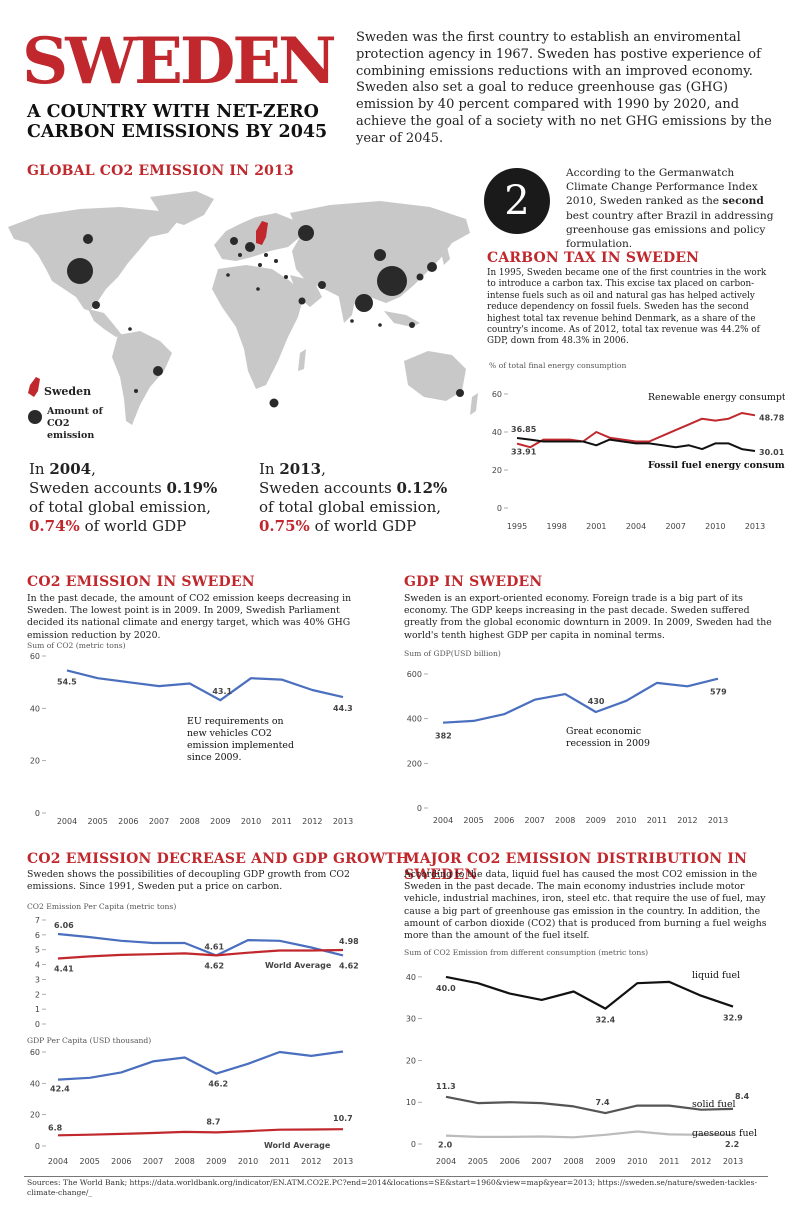 This screenshot has height=1224, width=792. I want to click on data-label: 4.62, so click(214, 965).